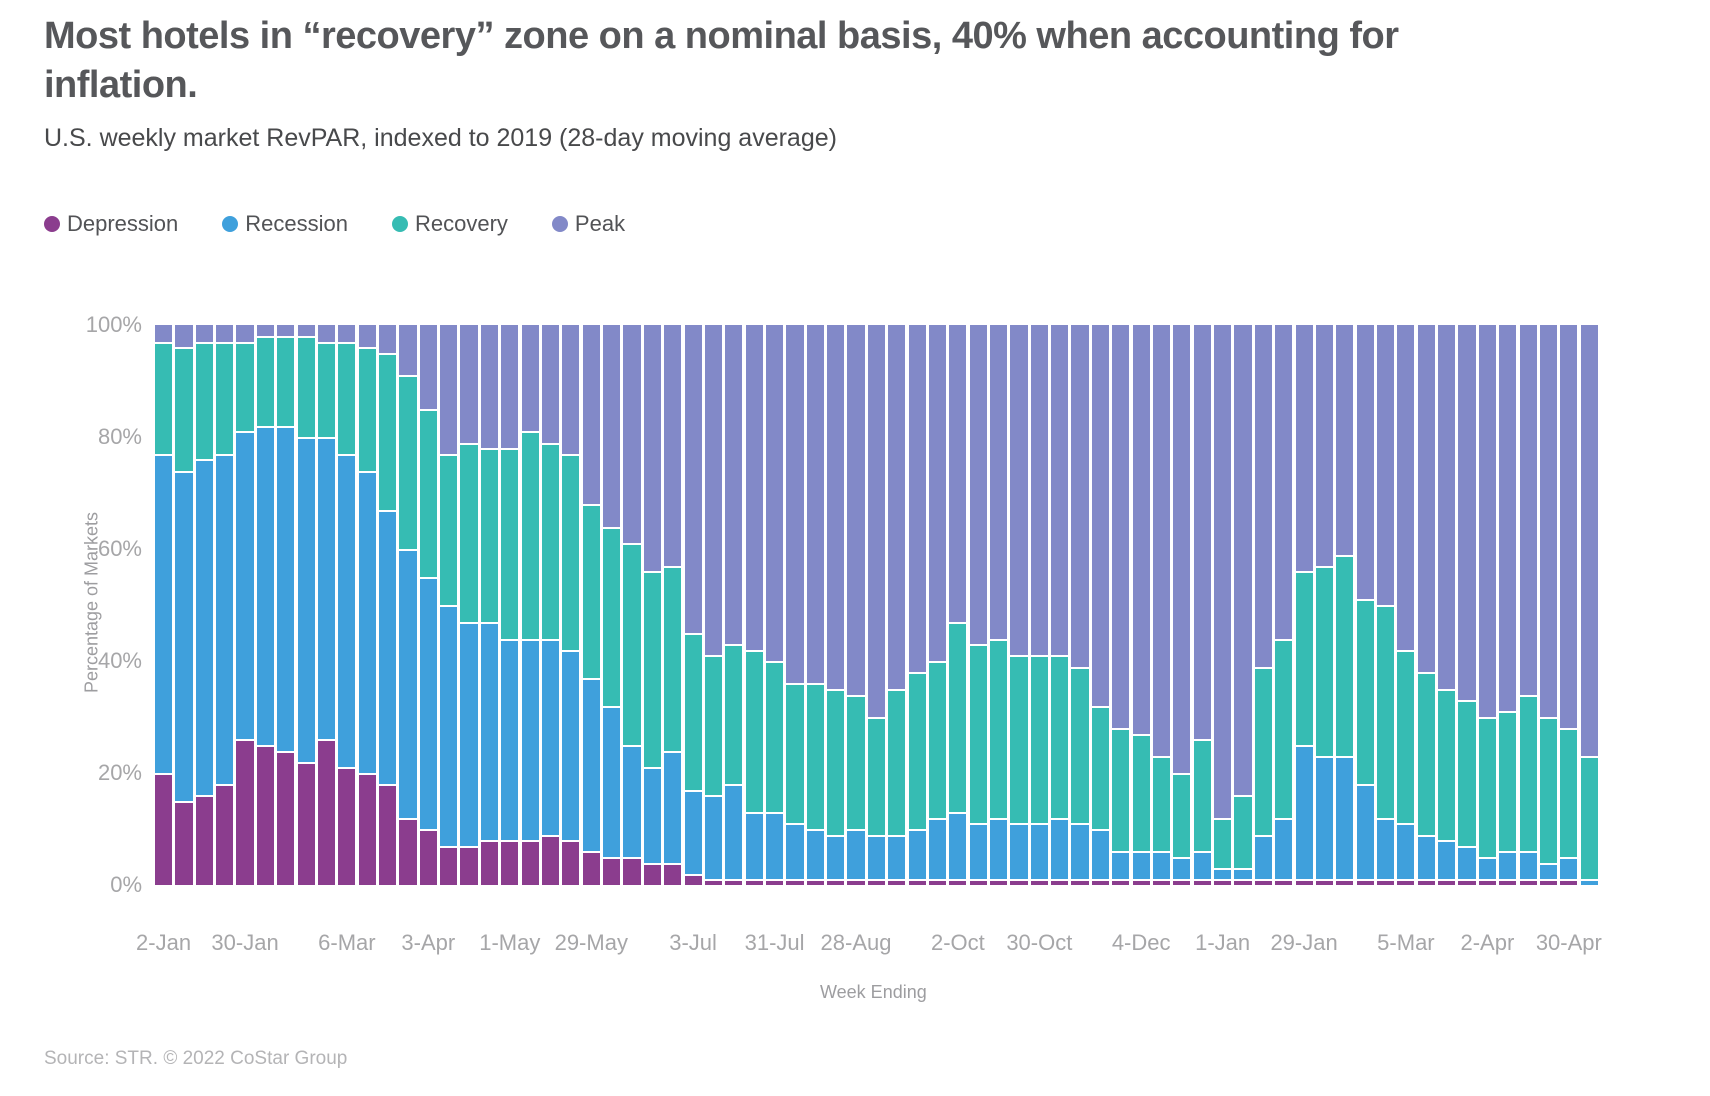 The width and height of the screenshot is (1710, 1096). Describe the element at coordinates (306, 605) in the screenshot. I see `bar-week-20-Feb` at that location.